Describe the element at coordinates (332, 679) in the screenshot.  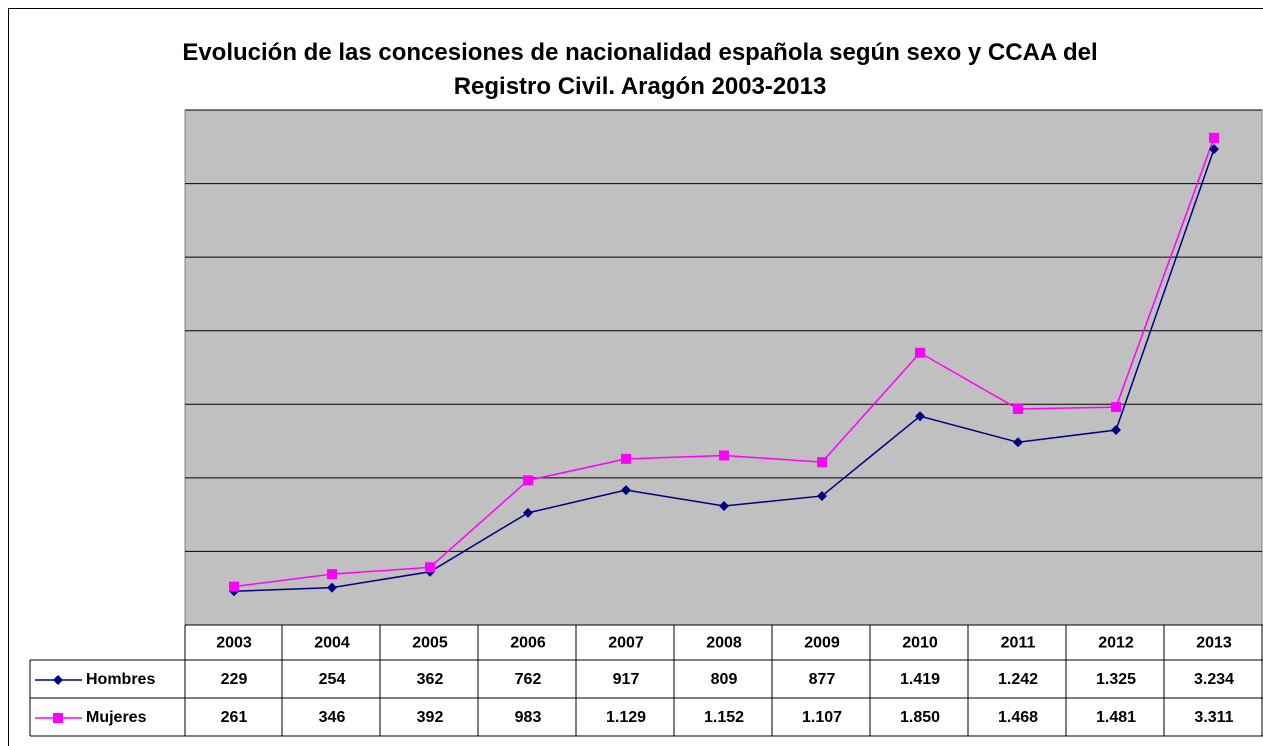
I see `table-value: 254` at that location.